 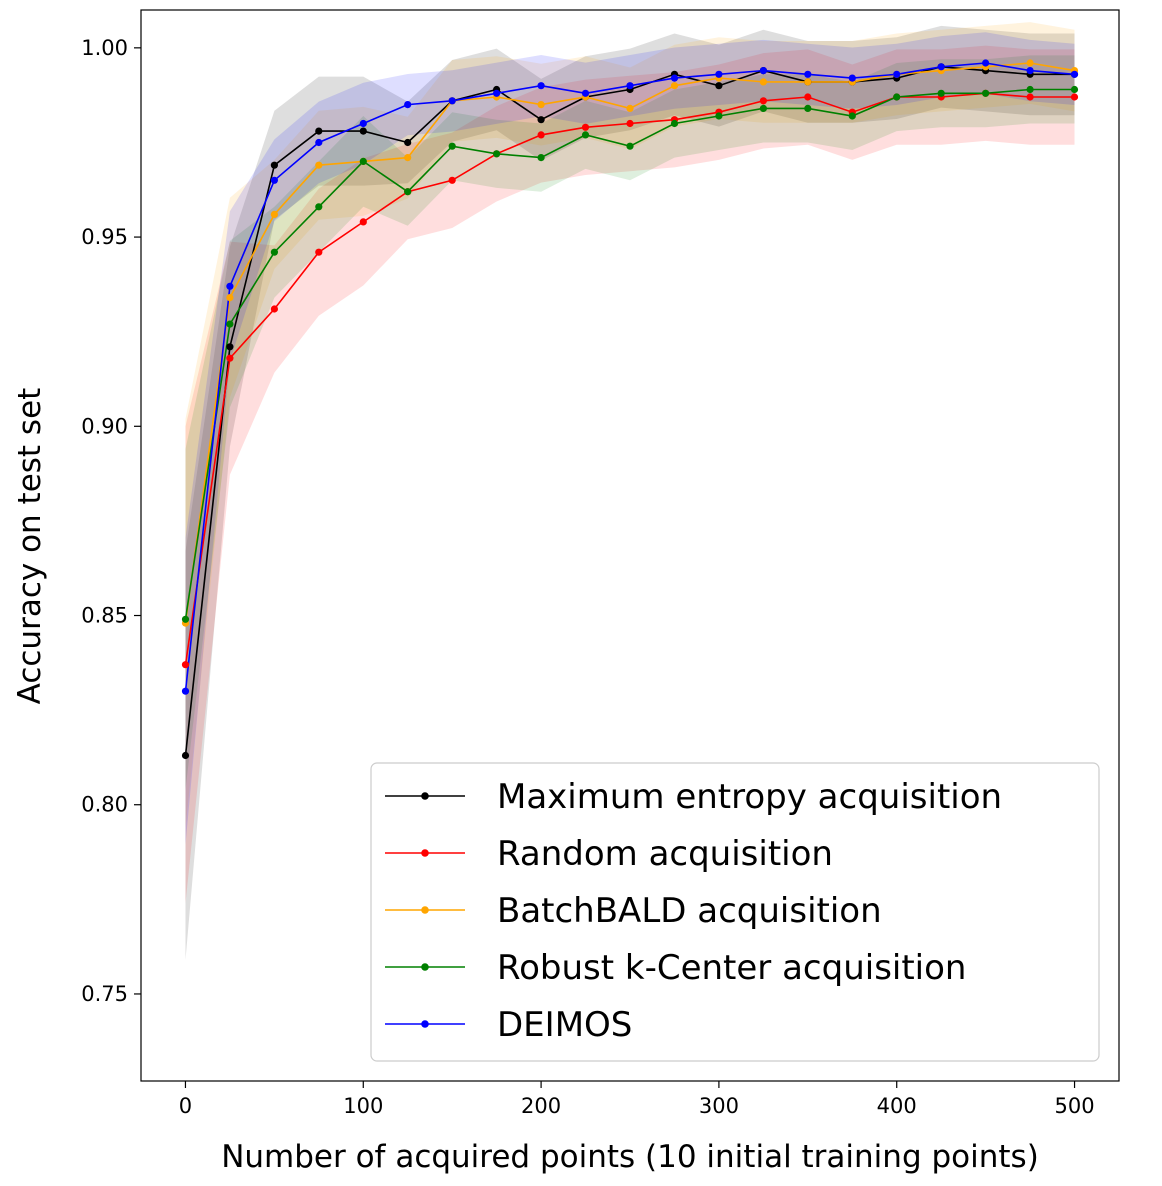 What do you see at coordinates (104, 805) in the screenshot?
I see `y-tick-label: 0.80` at bounding box center [104, 805].